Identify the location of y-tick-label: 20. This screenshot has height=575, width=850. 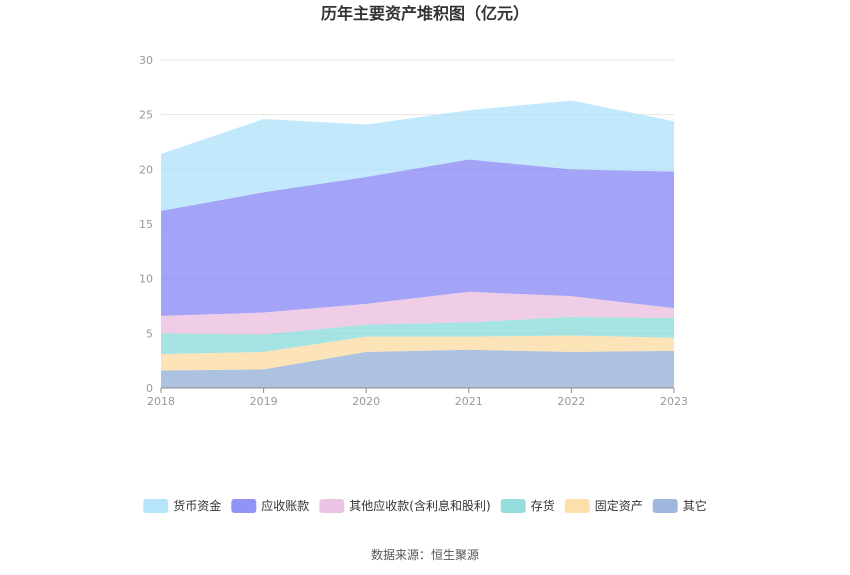
(146, 169).